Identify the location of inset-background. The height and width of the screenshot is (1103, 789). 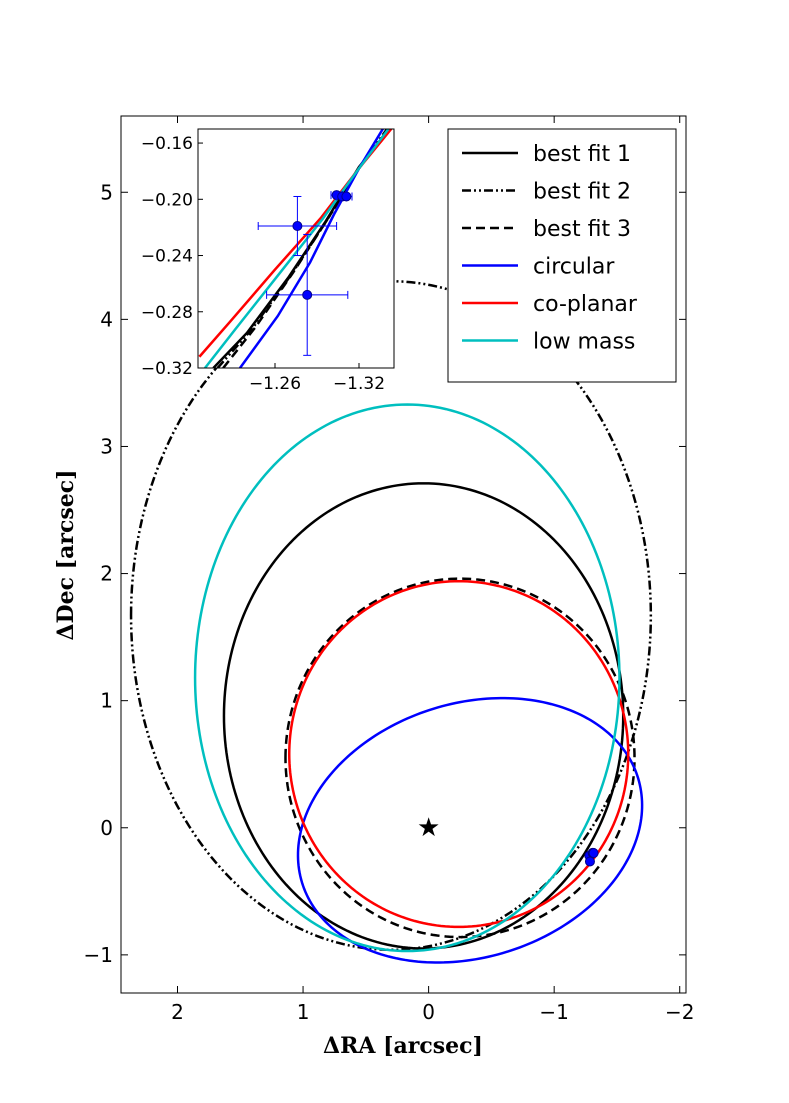
(296, 248).